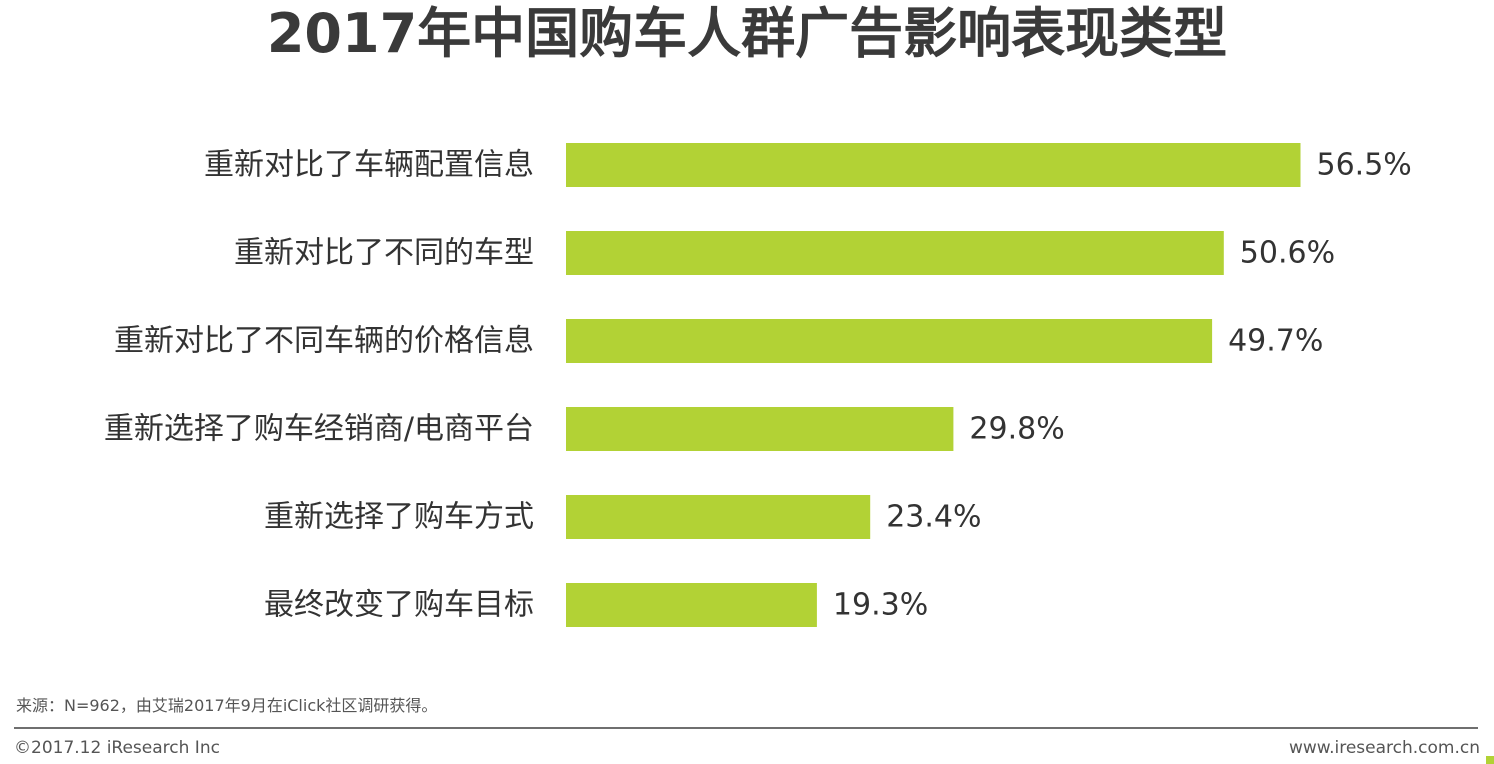 The height and width of the screenshot is (764, 1494). What do you see at coordinates (1364, 165) in the screenshot?
I see `value-label-1: 56.5%` at bounding box center [1364, 165].